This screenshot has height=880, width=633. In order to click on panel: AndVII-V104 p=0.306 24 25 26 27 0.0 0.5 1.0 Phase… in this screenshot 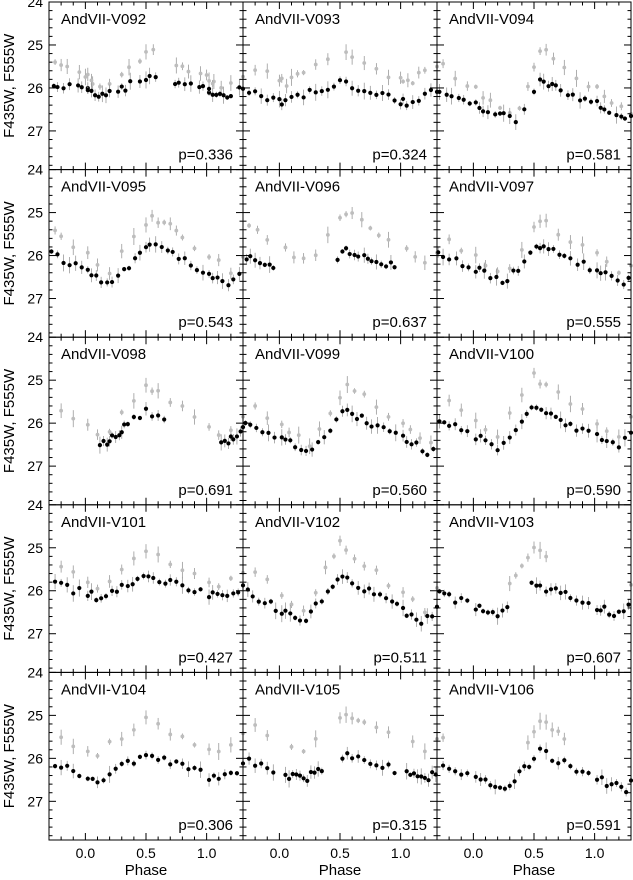, I will do `click(123, 771)`.